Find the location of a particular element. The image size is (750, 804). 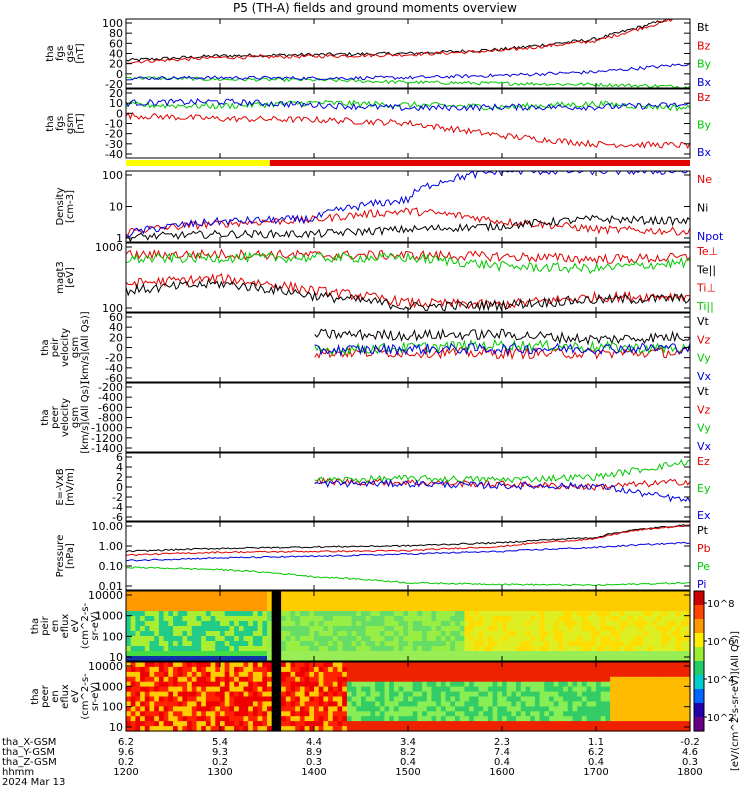

legend-temperature: Ti⊥ is located at coordinates (706, 288).